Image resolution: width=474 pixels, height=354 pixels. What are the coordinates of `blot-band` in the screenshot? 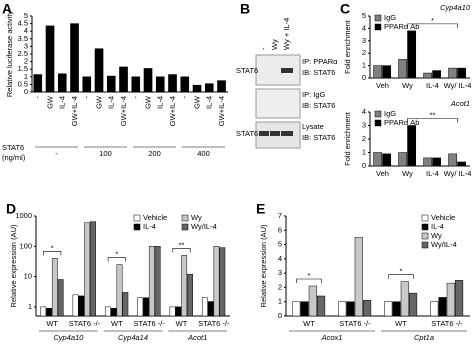 It's located at (287, 70).